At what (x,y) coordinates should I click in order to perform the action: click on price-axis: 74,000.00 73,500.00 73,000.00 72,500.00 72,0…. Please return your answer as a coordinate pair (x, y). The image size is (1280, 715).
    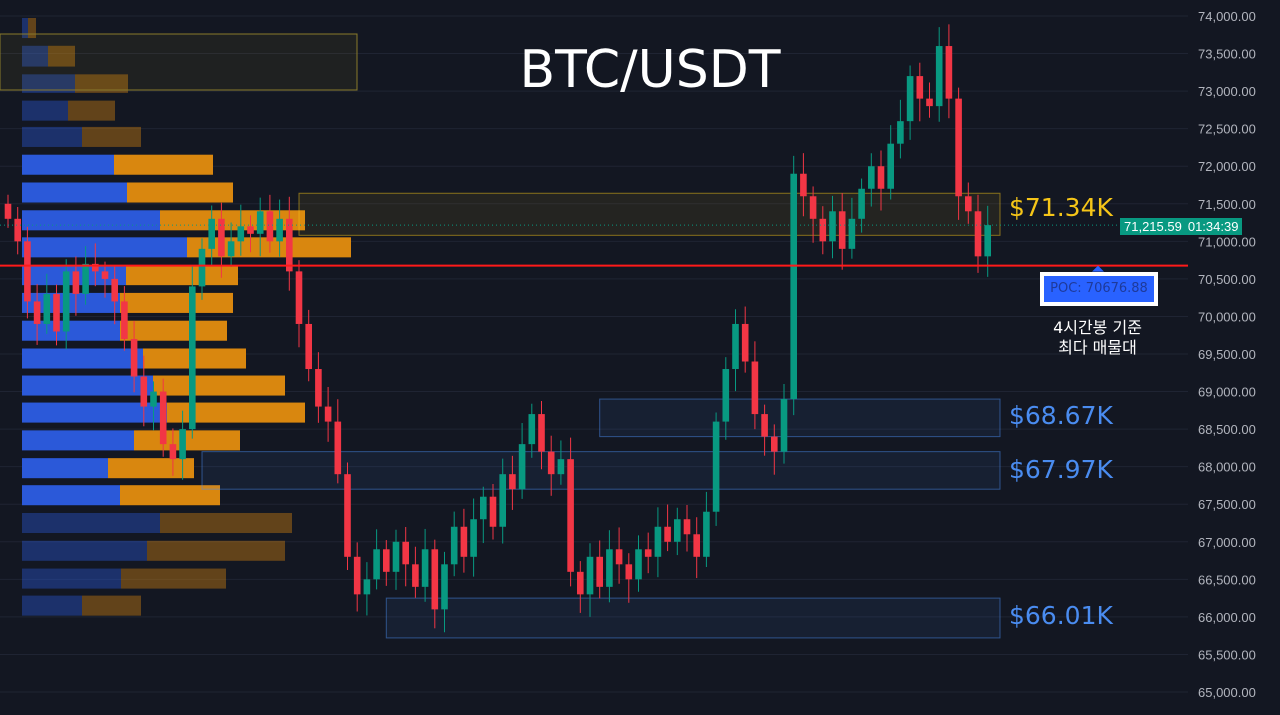
    Looking at the image, I should click on (1227, 354).